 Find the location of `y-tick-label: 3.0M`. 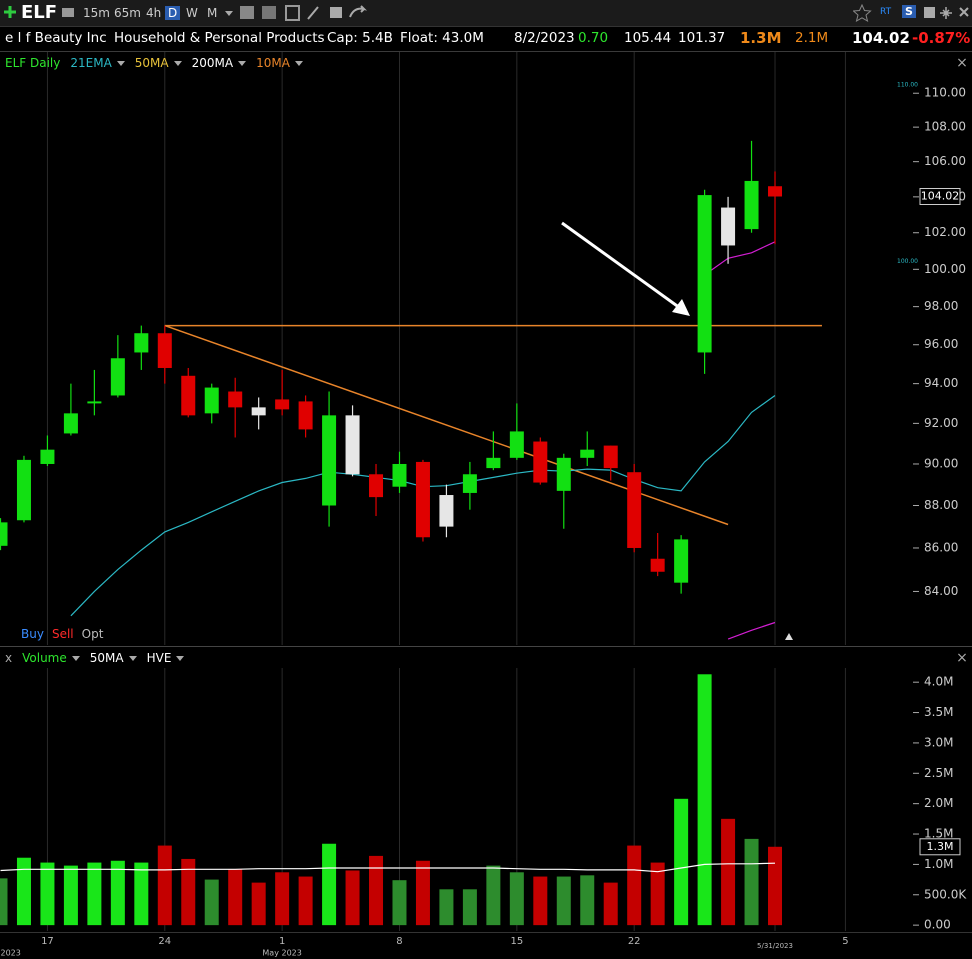

y-tick-label: 3.0M is located at coordinates (938, 742).